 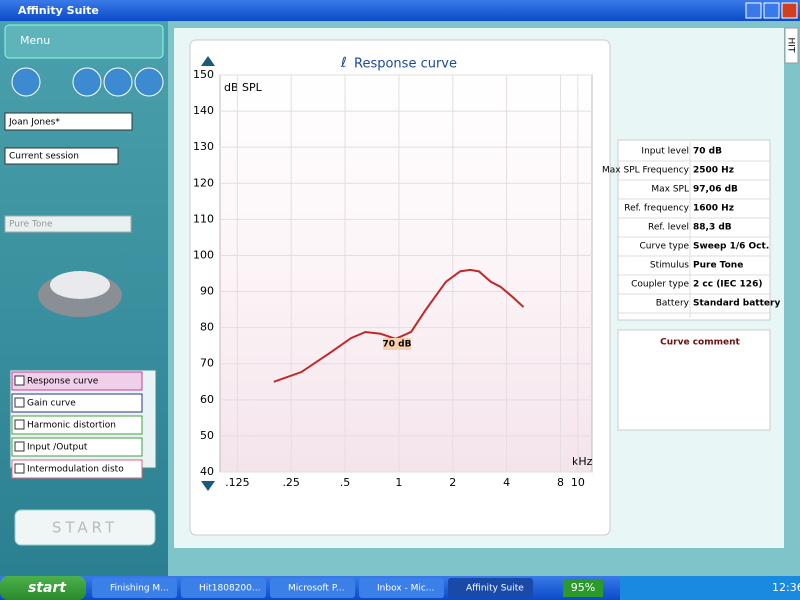 I want to click on battery-indicator, so click(x=583, y=588).